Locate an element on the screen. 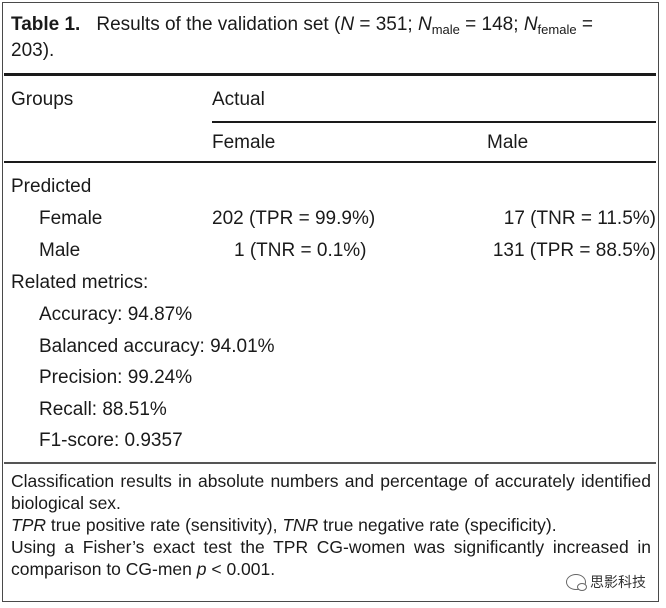 This screenshot has width=666, height=608. row-pred-male-label: Male is located at coordinates (60, 250).